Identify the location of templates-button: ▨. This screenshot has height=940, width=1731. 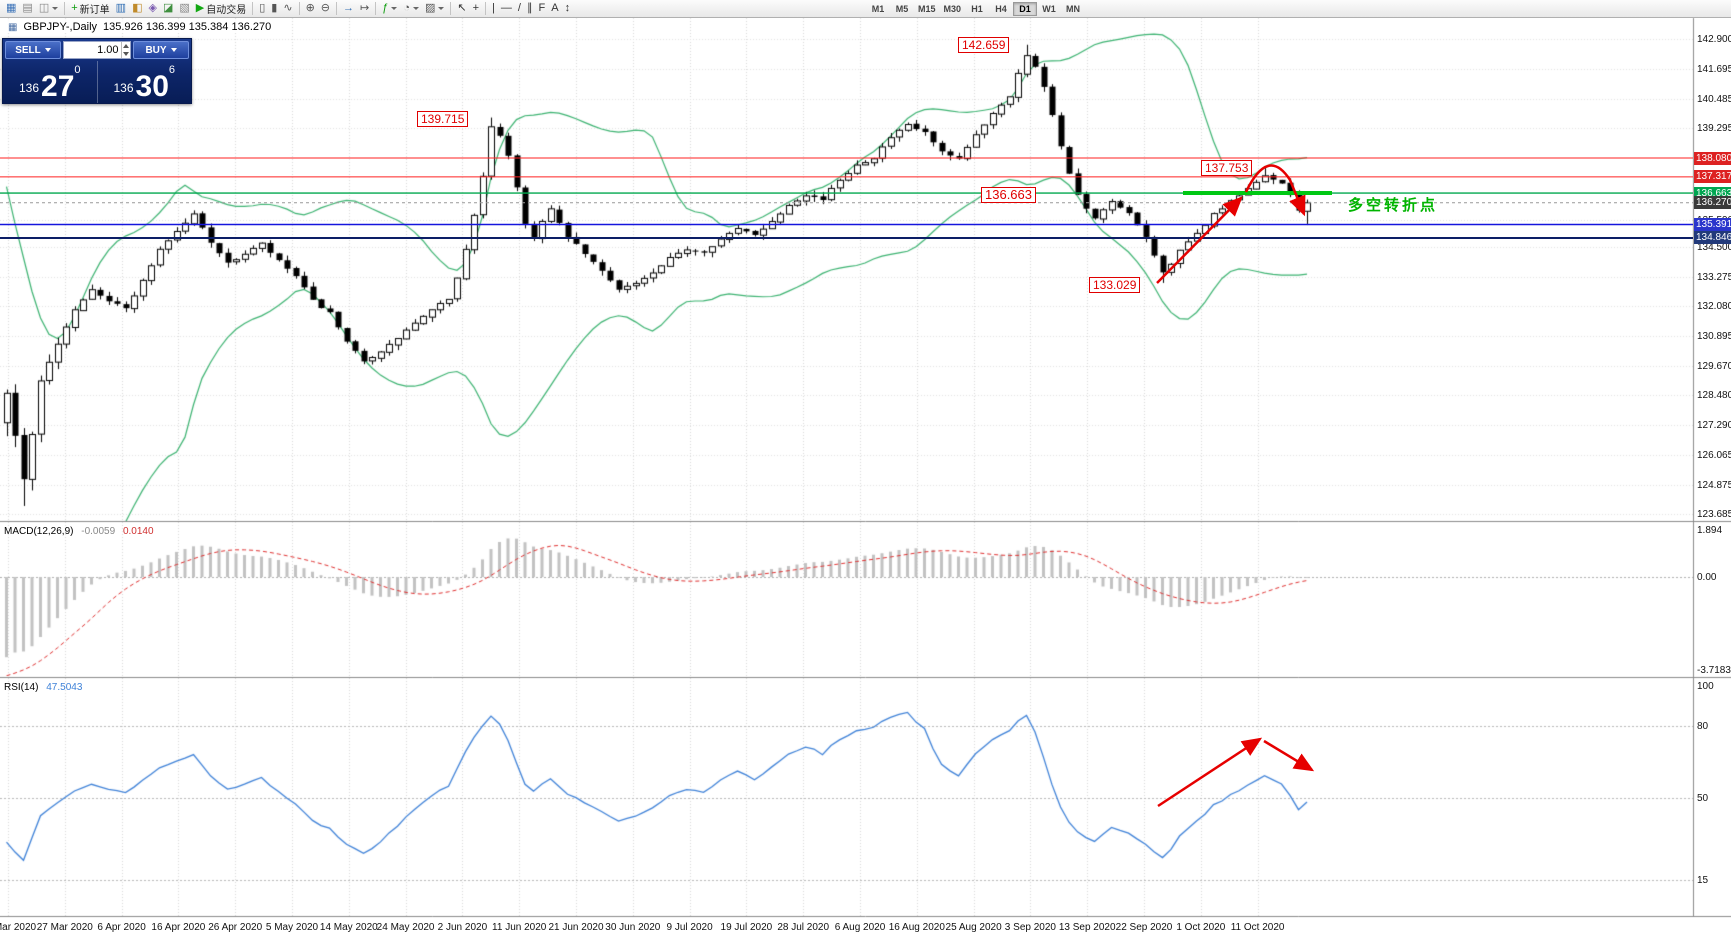
(434, 9).